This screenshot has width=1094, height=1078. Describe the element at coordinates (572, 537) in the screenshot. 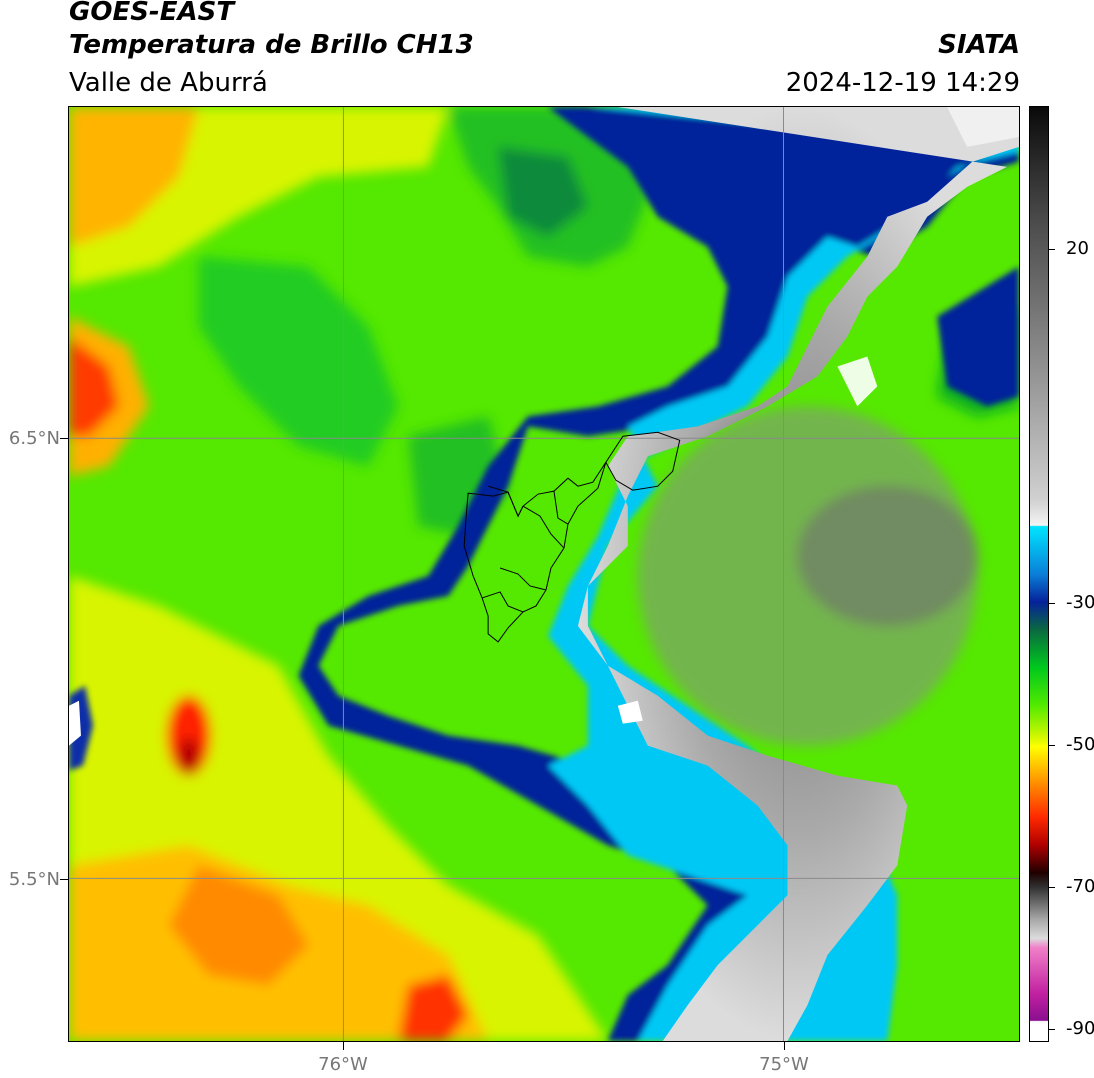

I see `aburra-valley-boundaries` at that location.